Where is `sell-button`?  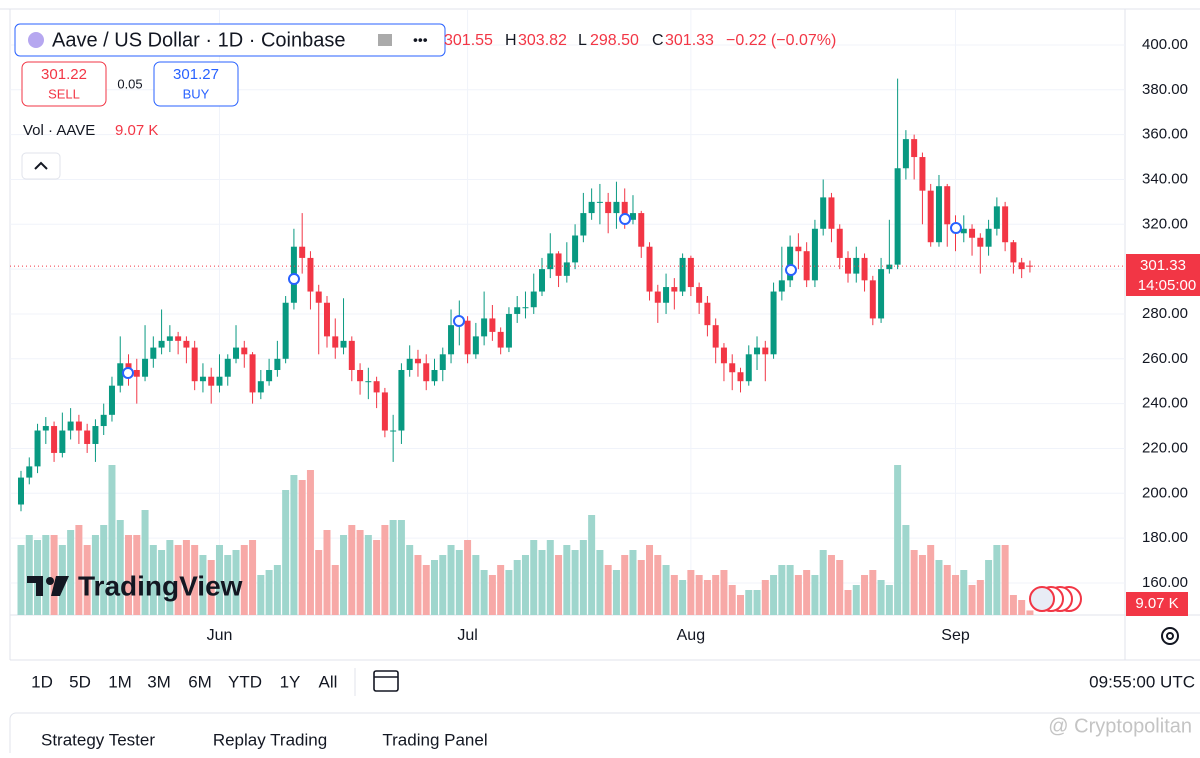
sell-button is located at coordinates (64, 84).